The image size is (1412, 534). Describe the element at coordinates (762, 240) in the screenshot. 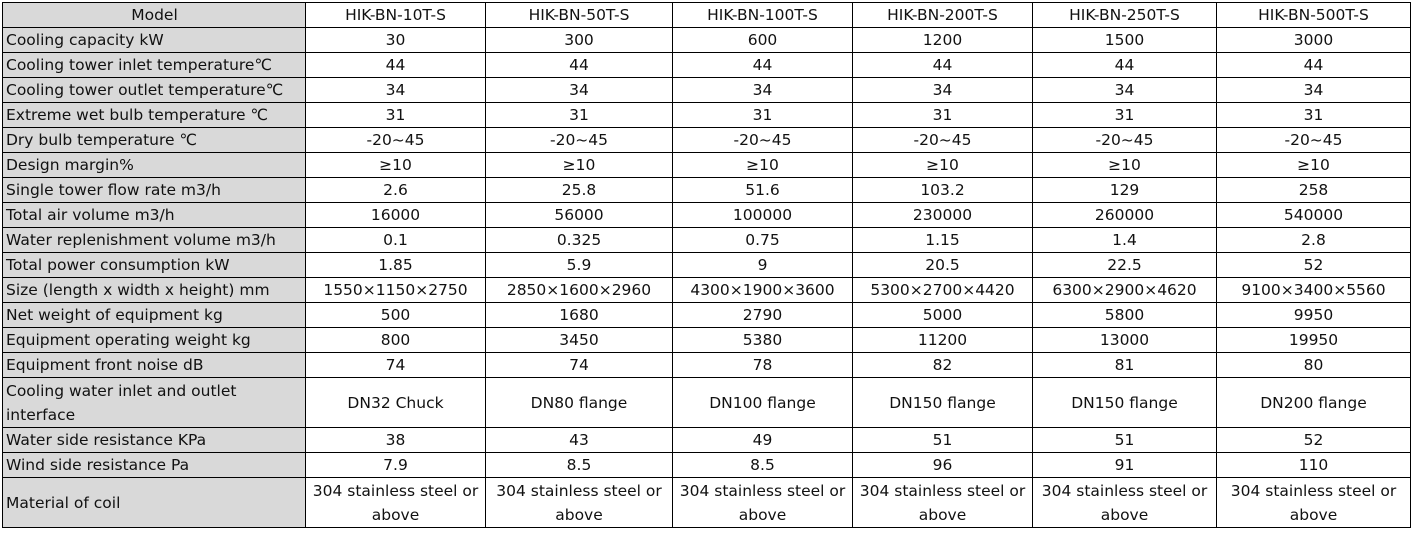

I see `table-cell: 0.75` at that location.